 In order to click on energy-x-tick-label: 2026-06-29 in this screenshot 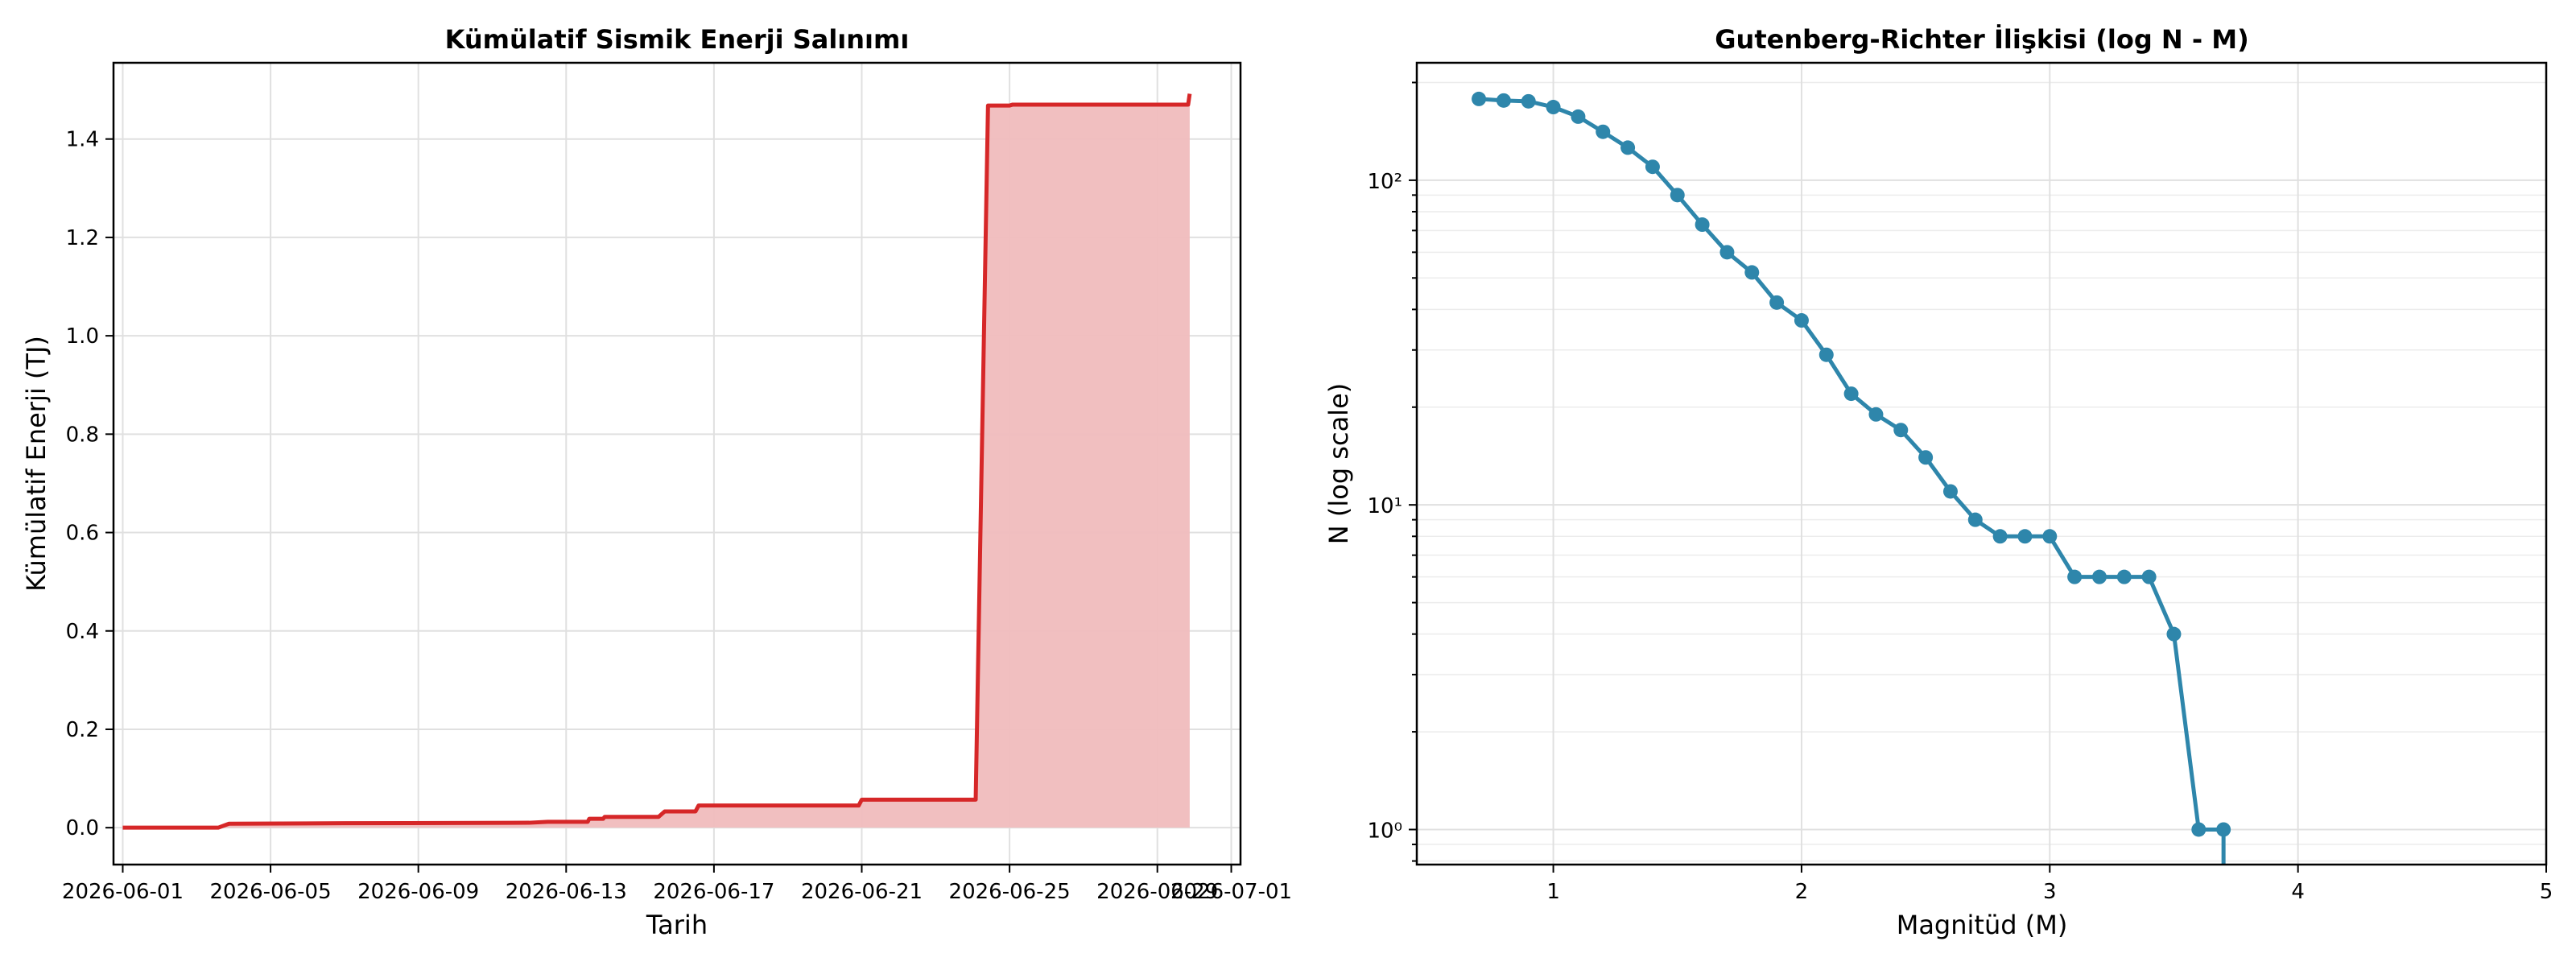, I will do `click(1157, 892)`.